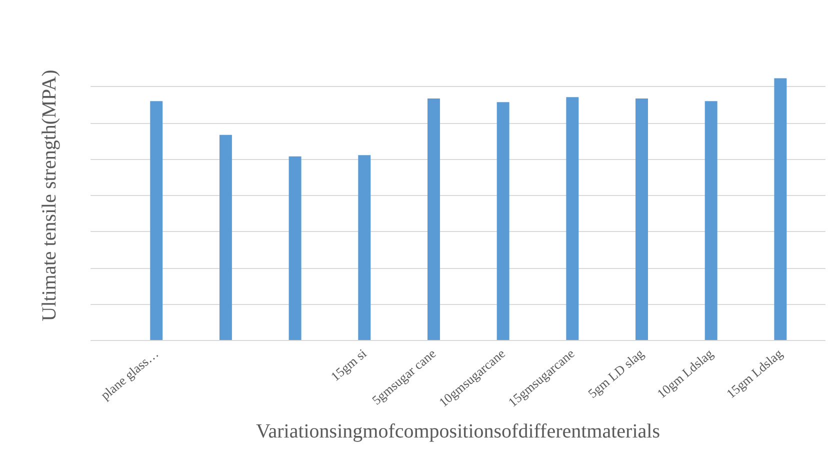  I want to click on x-tick-label: 15gm si, so click(349, 365).